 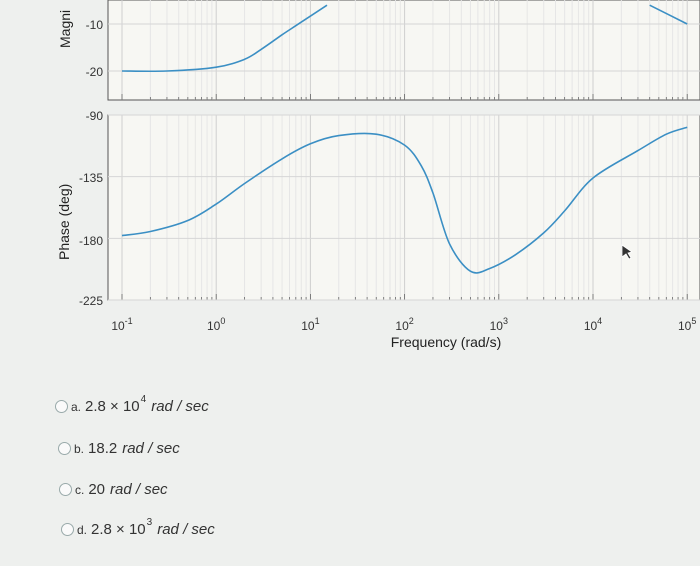 What do you see at coordinates (91, 241) in the screenshot?
I see `phase-tick-label-180: -180` at bounding box center [91, 241].